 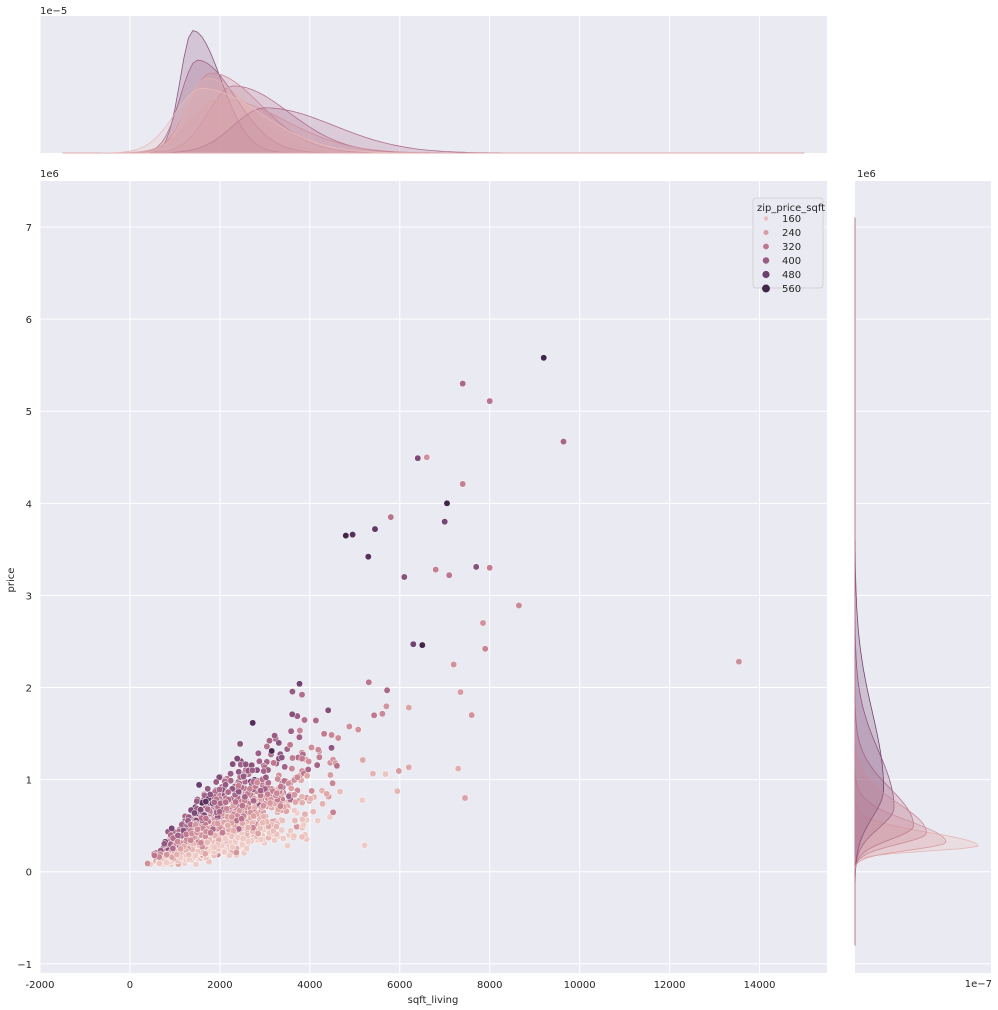 What do you see at coordinates (866, 174) in the screenshot?
I see `right-marginal-offset-label: 1e6` at bounding box center [866, 174].